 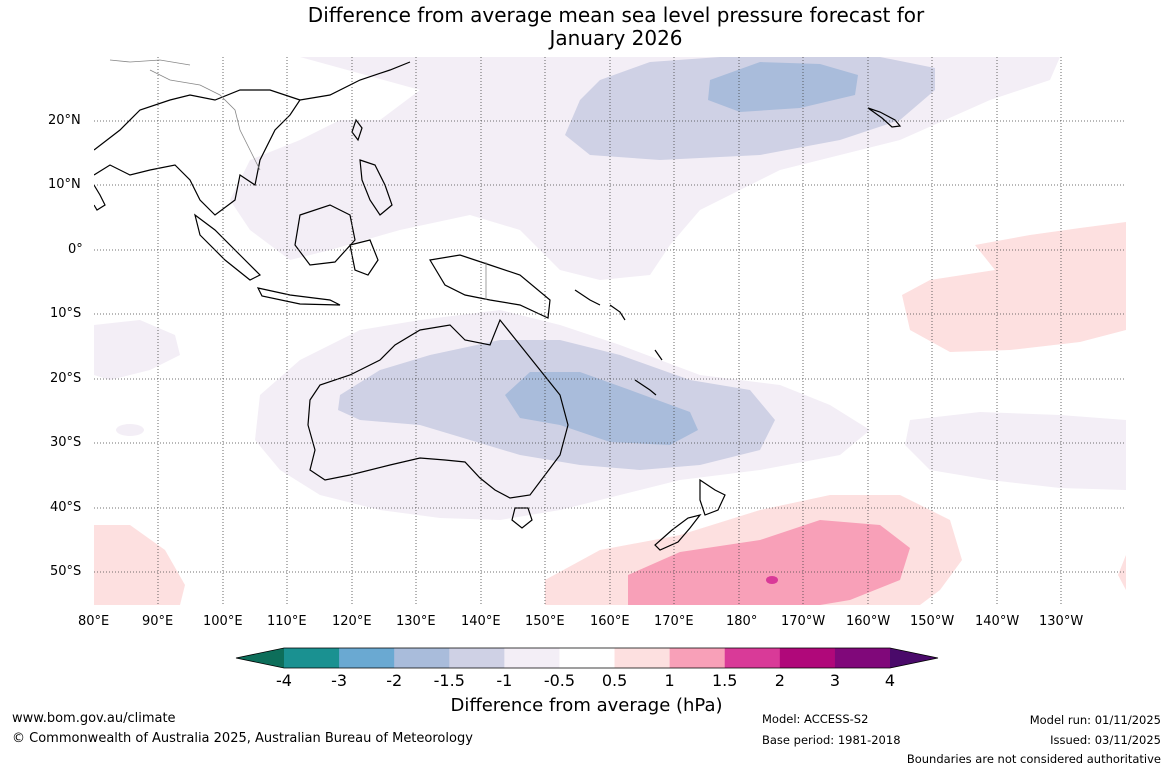 I want to click on footer-website: www.bom.gov.au/climate, so click(x=94, y=718).